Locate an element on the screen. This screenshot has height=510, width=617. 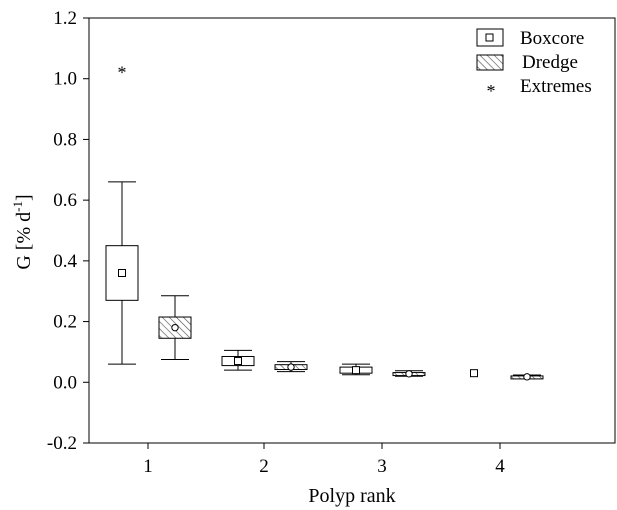
legend-marker-boxcore is located at coordinates (489, 37).